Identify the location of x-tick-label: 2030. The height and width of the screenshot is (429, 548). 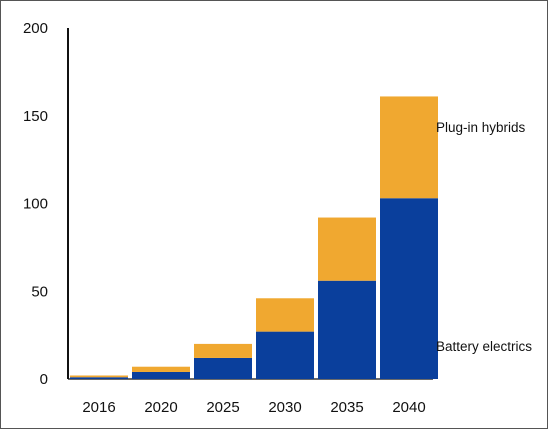
(284, 407).